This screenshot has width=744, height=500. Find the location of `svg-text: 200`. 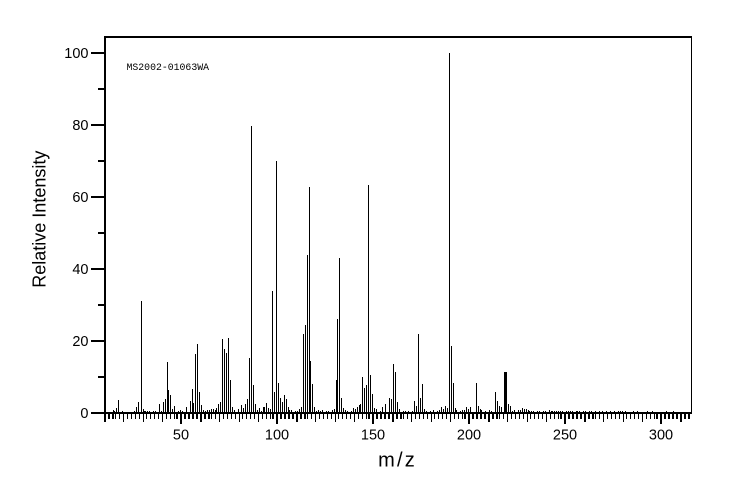

svg-text: 200 is located at coordinates (469, 435).